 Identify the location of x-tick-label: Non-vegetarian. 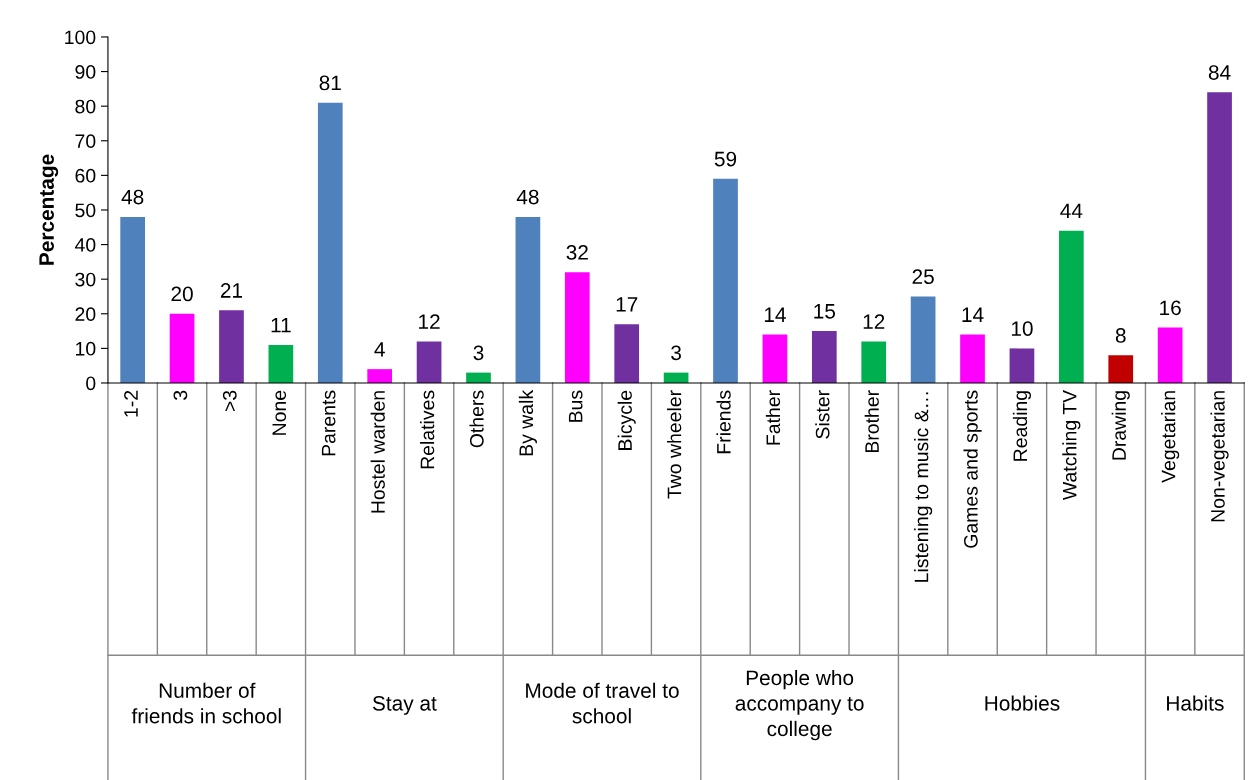
(1219, 456).